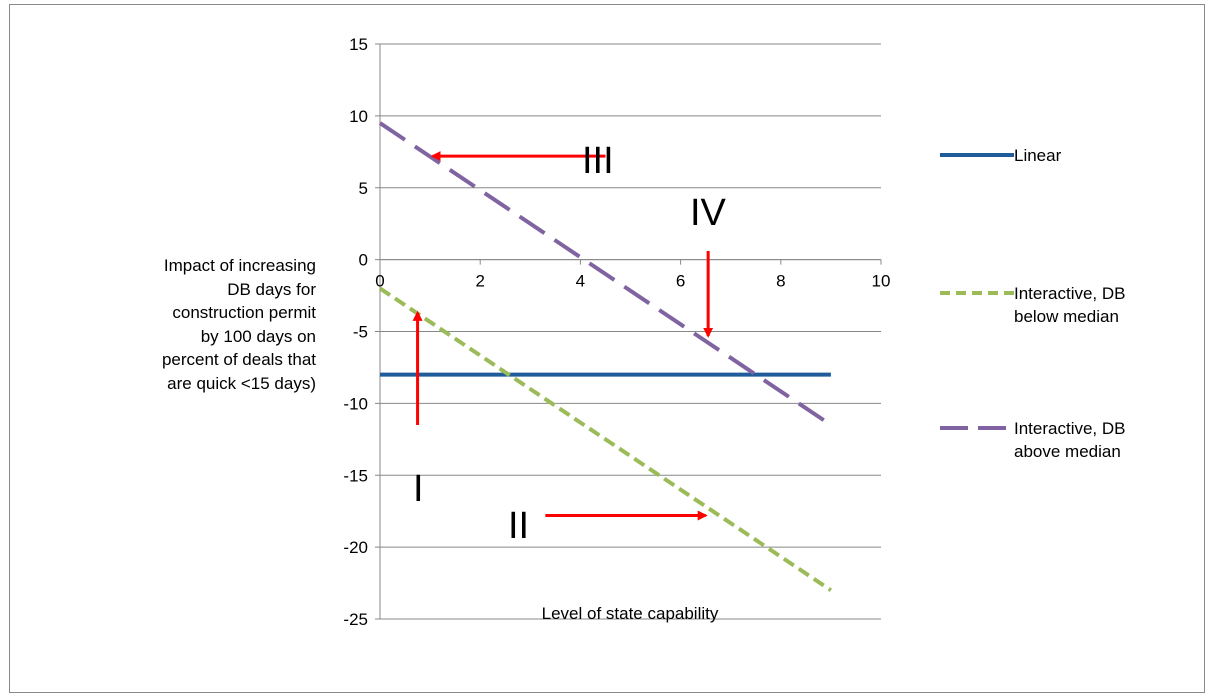 This screenshot has height=695, width=1208. Describe the element at coordinates (418, 489) in the screenshot. I see `annotation-label-1: I` at that location.